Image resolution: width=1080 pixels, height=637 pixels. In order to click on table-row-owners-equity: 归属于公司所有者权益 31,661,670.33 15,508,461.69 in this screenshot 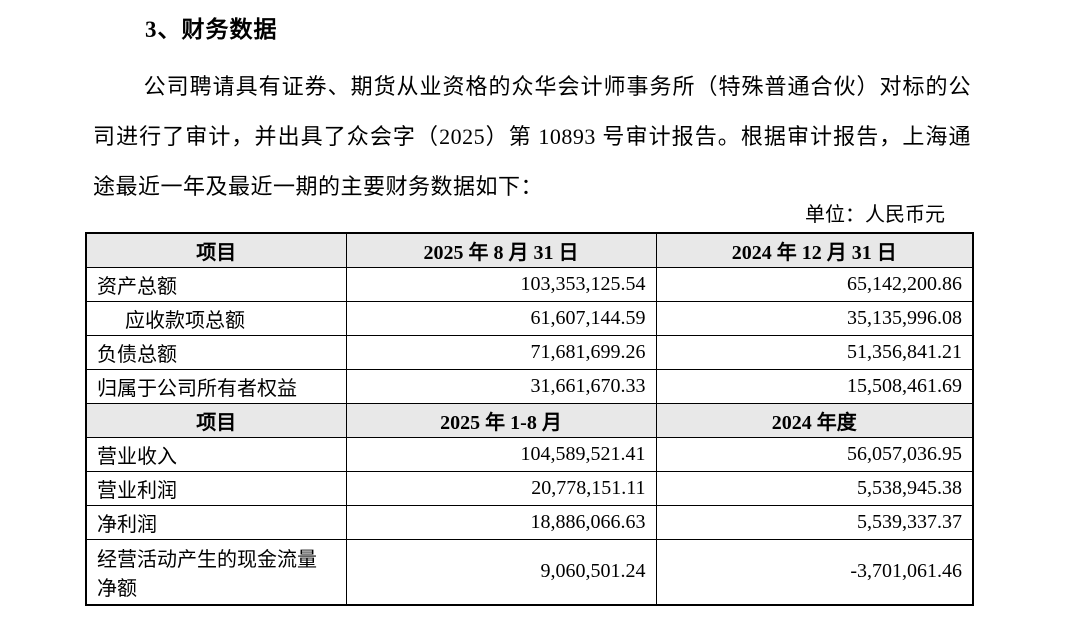, I will do `click(529, 386)`.